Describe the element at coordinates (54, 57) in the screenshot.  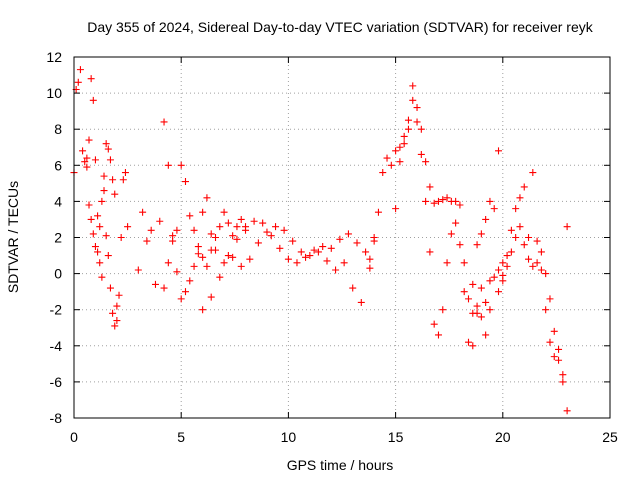
I see `y-tick-label: 12` at that location.